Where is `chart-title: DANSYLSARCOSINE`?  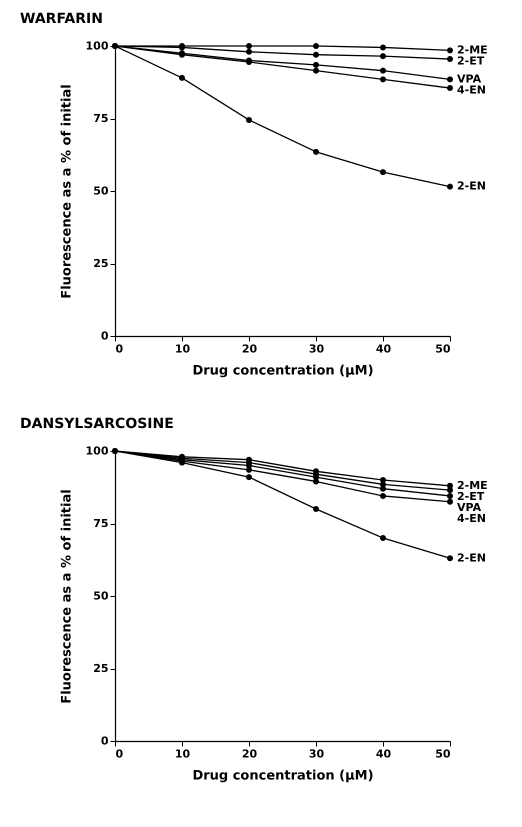 chart-title: DANSYLSARCOSINE is located at coordinates (97, 424).